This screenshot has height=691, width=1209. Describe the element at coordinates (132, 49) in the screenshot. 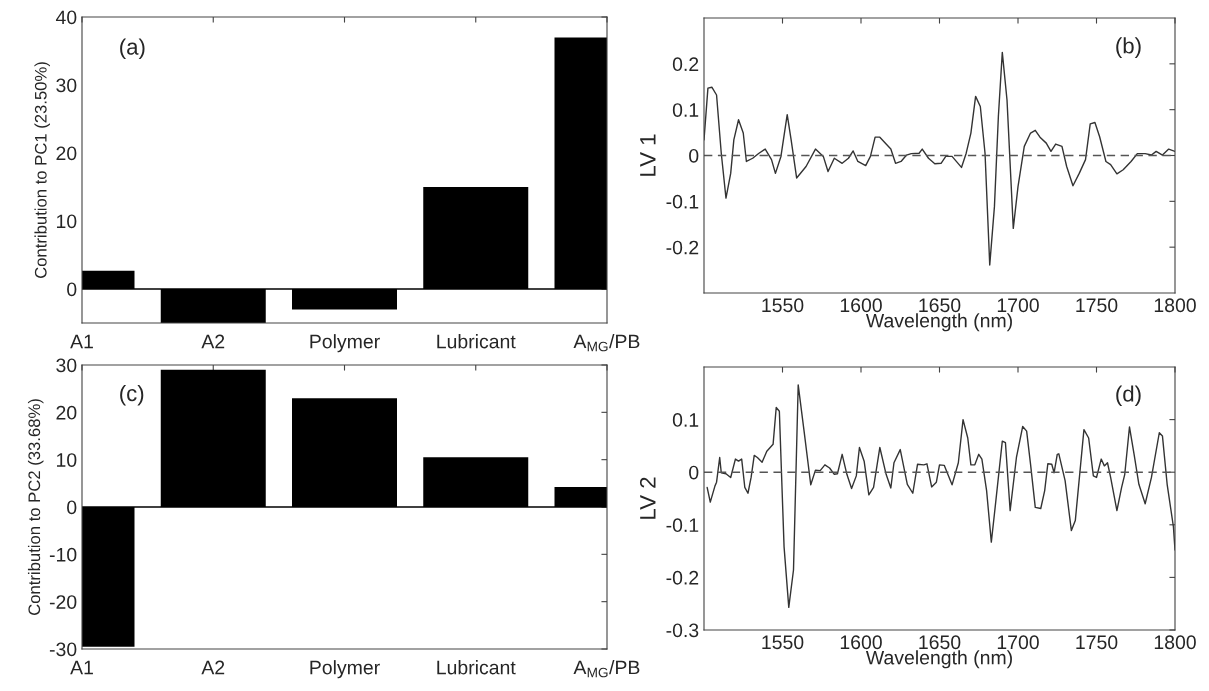

I see `annotation: (a)` at that location.